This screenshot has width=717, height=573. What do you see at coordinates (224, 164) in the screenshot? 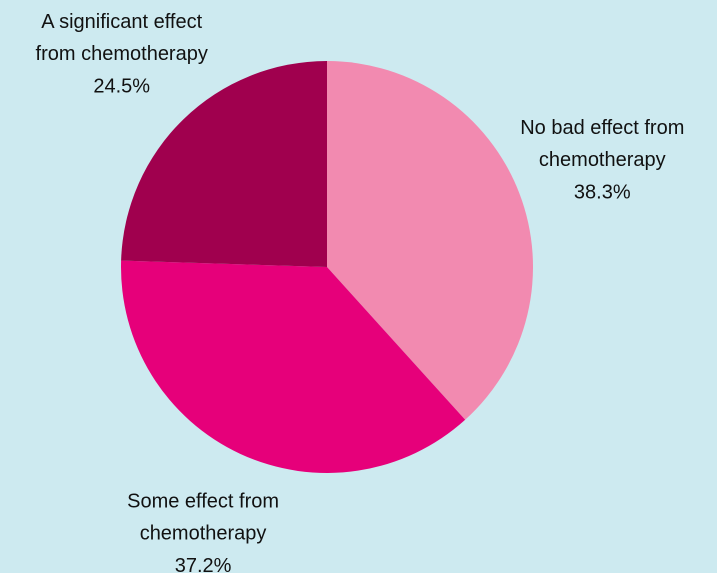
I see `pie-slice` at bounding box center [224, 164].